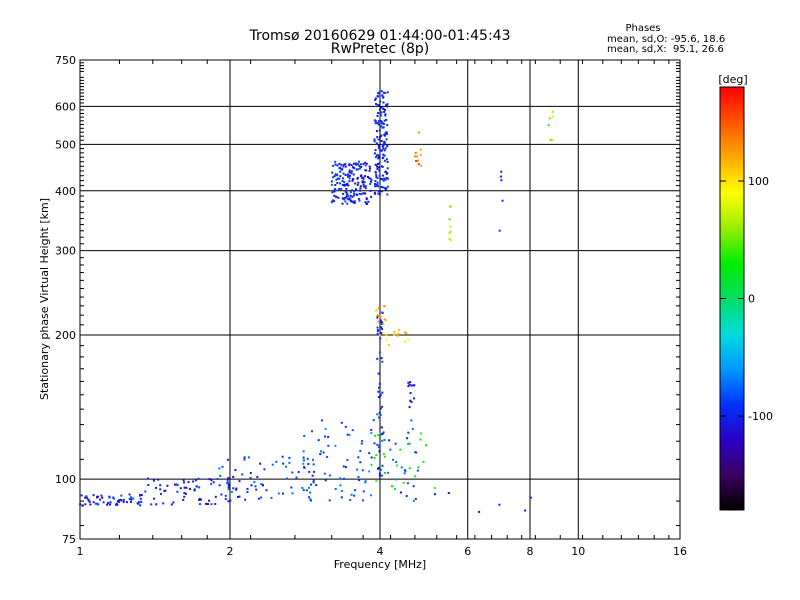  Describe the element at coordinates (380, 551) in the screenshot. I see `x-tick-label: 4` at that location.